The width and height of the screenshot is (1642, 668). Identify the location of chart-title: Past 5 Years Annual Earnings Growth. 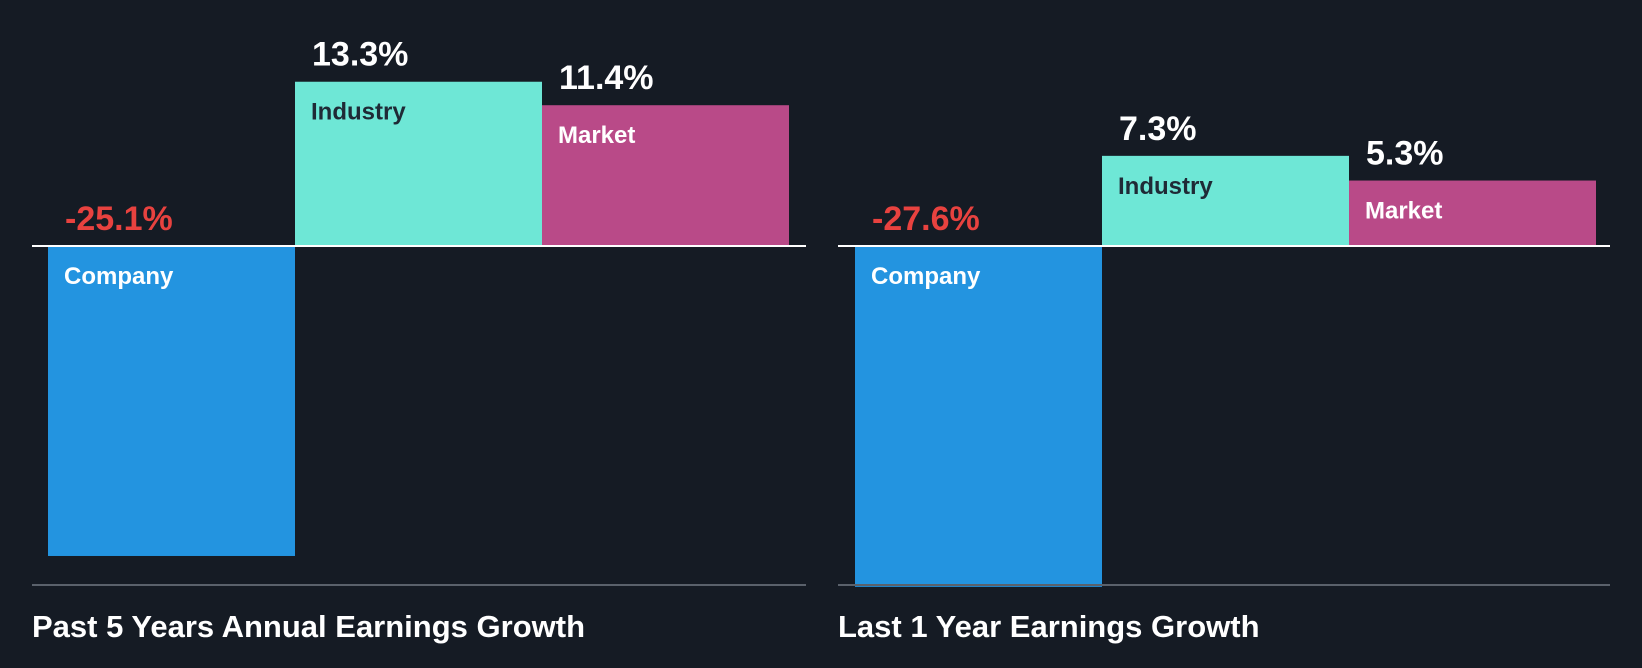
(308, 626).